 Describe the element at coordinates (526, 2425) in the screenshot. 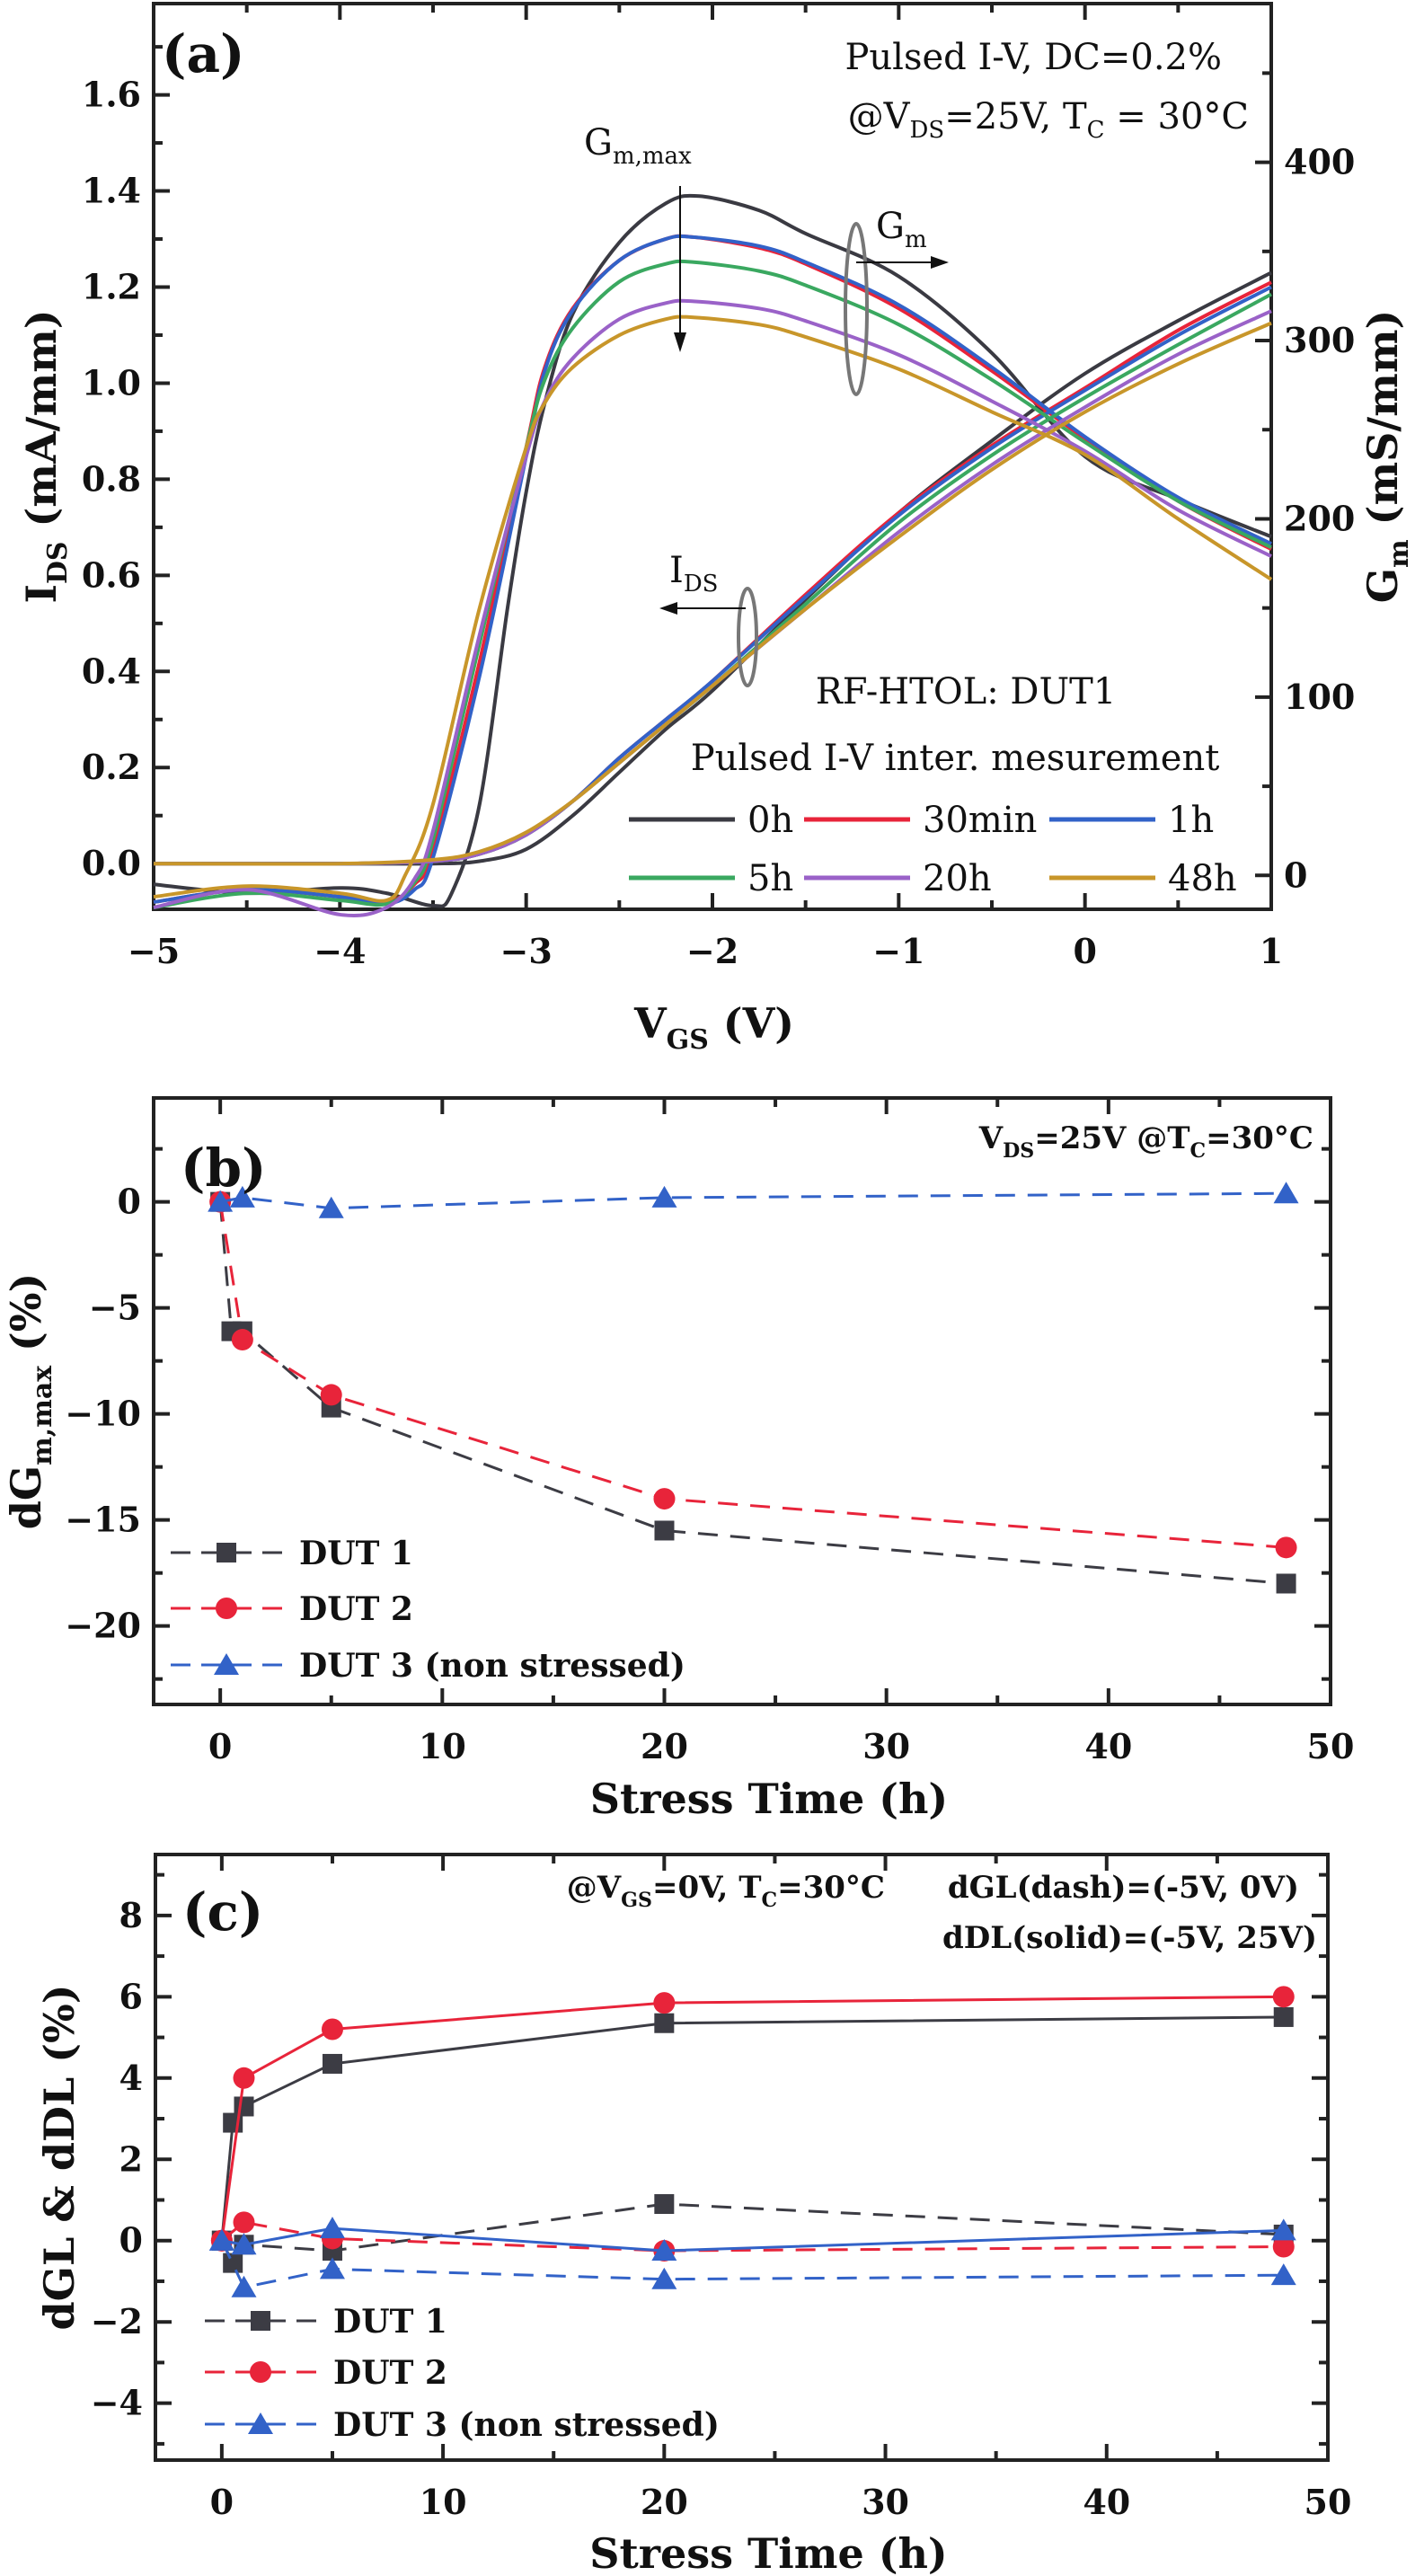

I see `legend-label: DUT 3 (non stressed)` at that location.